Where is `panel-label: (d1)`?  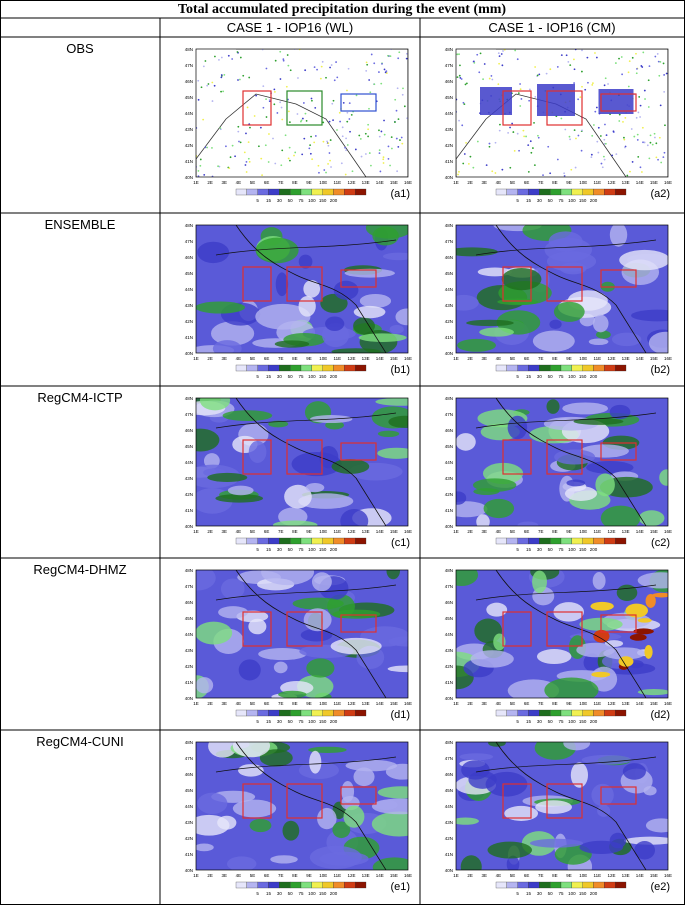
panel-label: (d1) is located at coordinates (400, 715).